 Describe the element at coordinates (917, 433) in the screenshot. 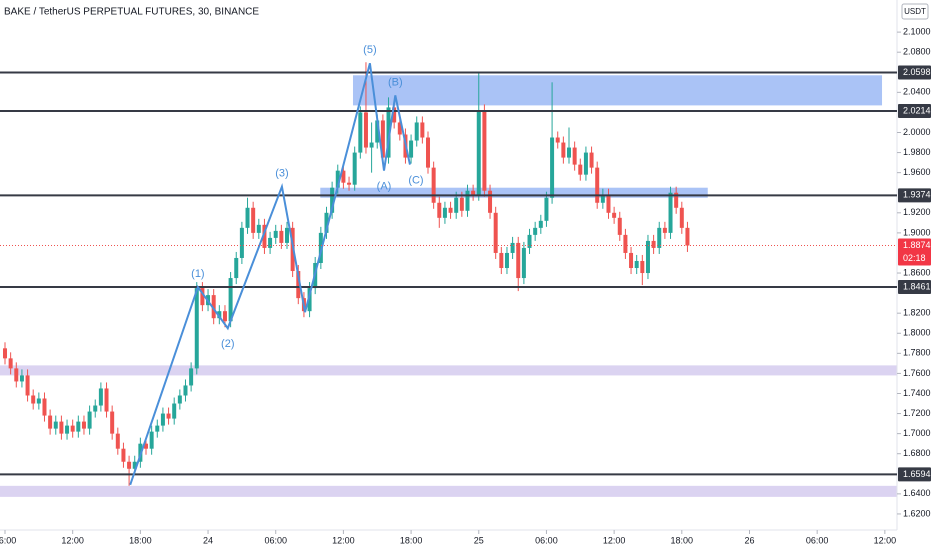

I see `y-tick-label: 1.7000` at that location.